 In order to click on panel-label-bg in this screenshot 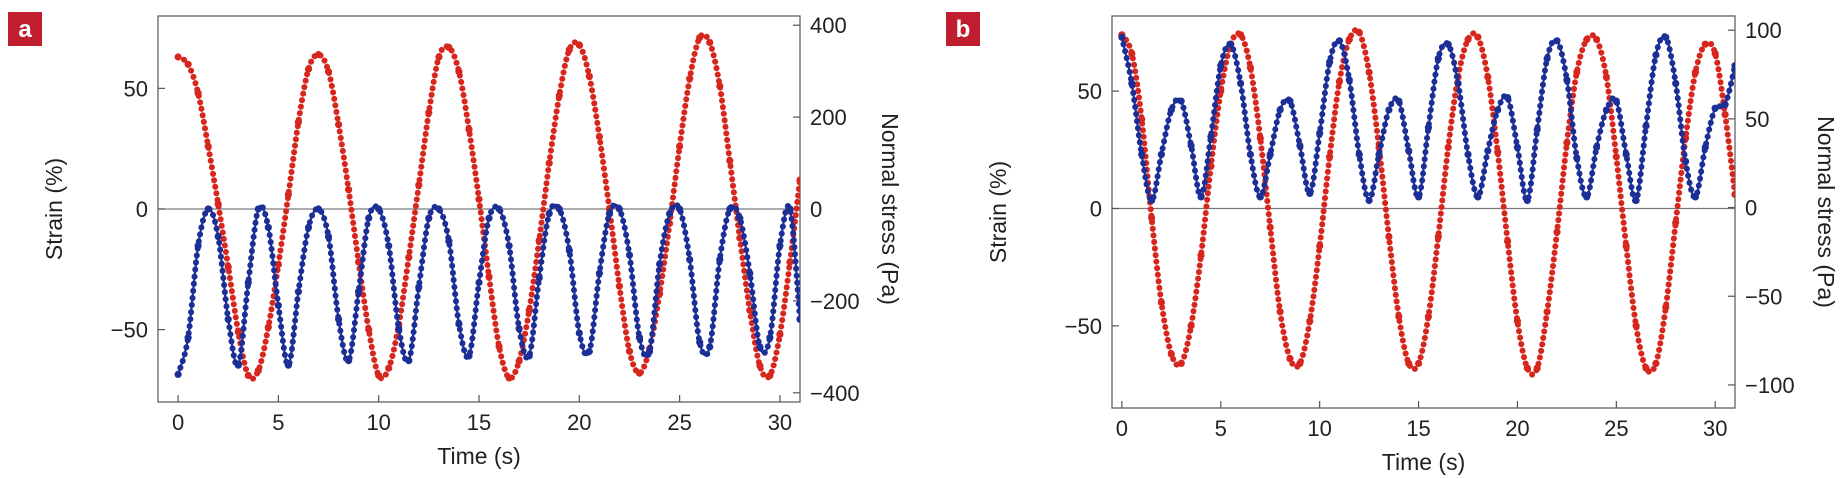, I will do `click(25, 29)`.